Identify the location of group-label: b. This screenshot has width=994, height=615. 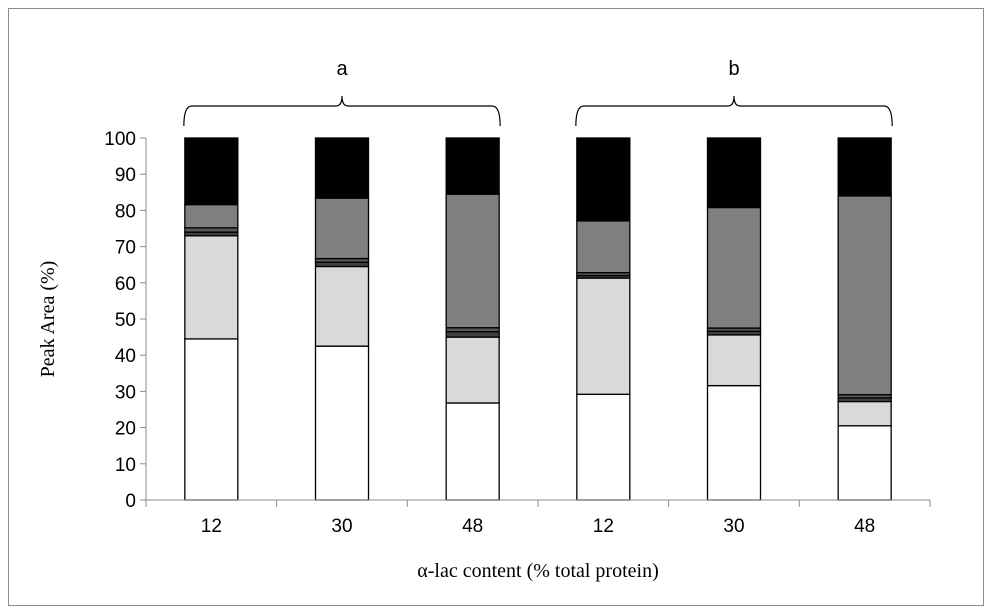
(733, 69).